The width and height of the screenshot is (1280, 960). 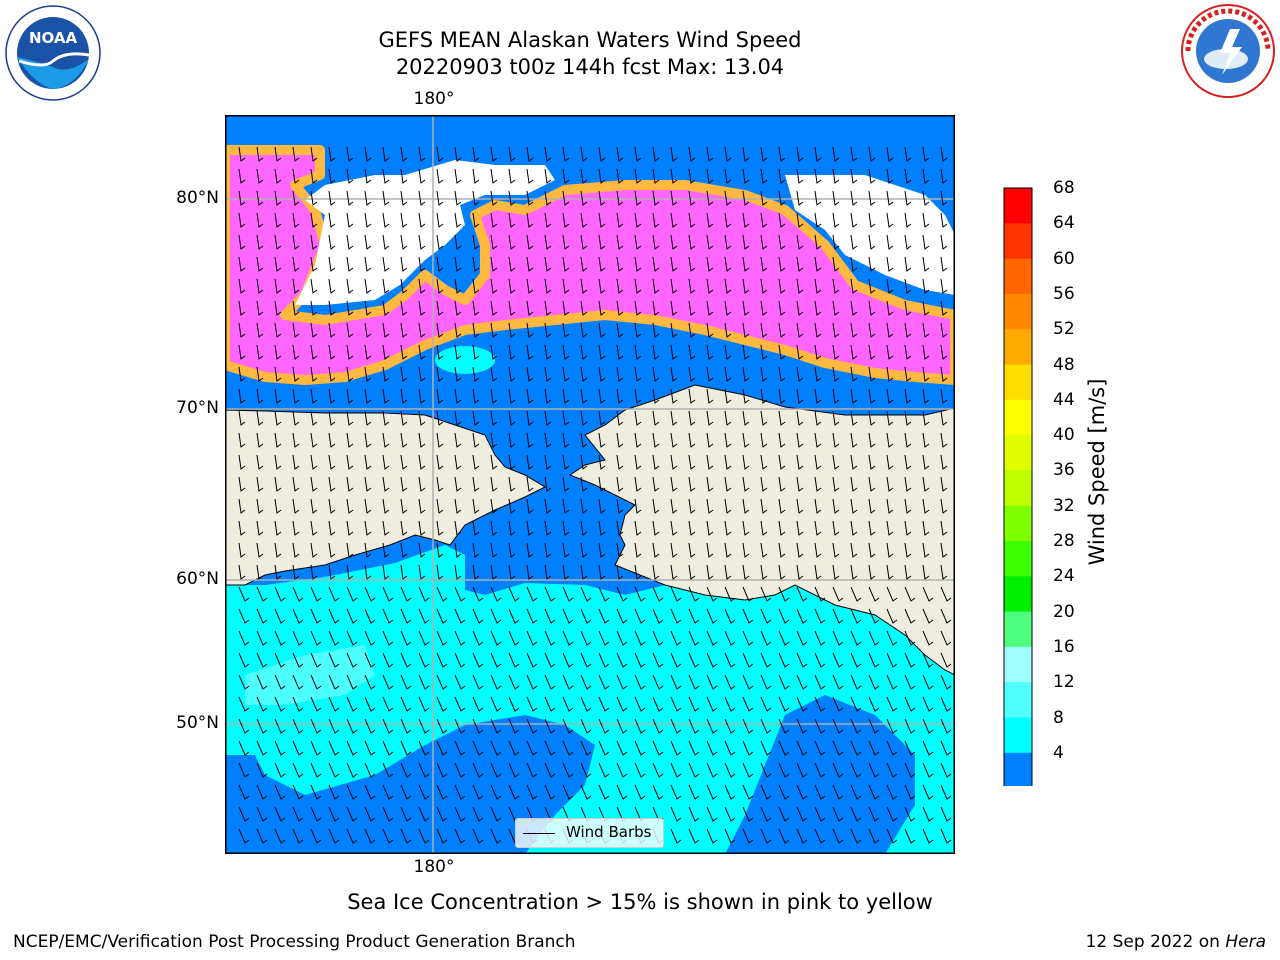 I want to click on colorbar-tick-label: 8, so click(x=1058, y=717).